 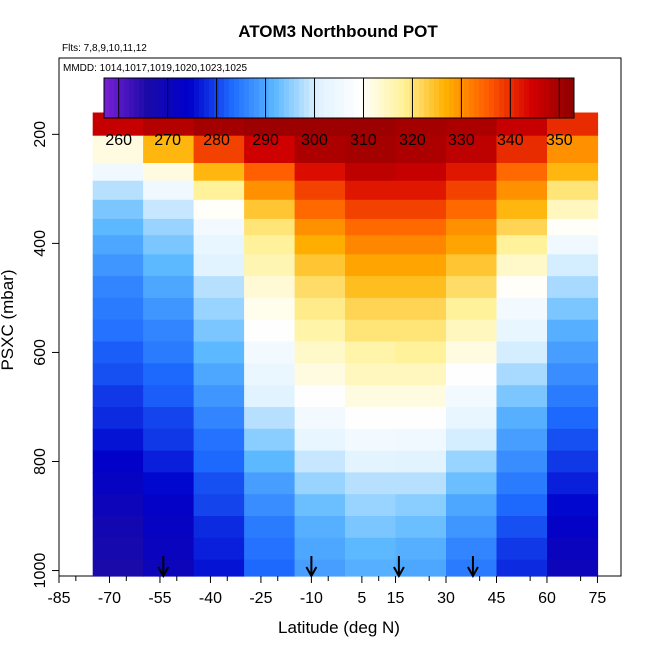 What do you see at coordinates (338, 140) in the screenshot?
I see `colorbar-tick-labels: 260 270 280 290 300 310 320 330 340 350` at bounding box center [338, 140].